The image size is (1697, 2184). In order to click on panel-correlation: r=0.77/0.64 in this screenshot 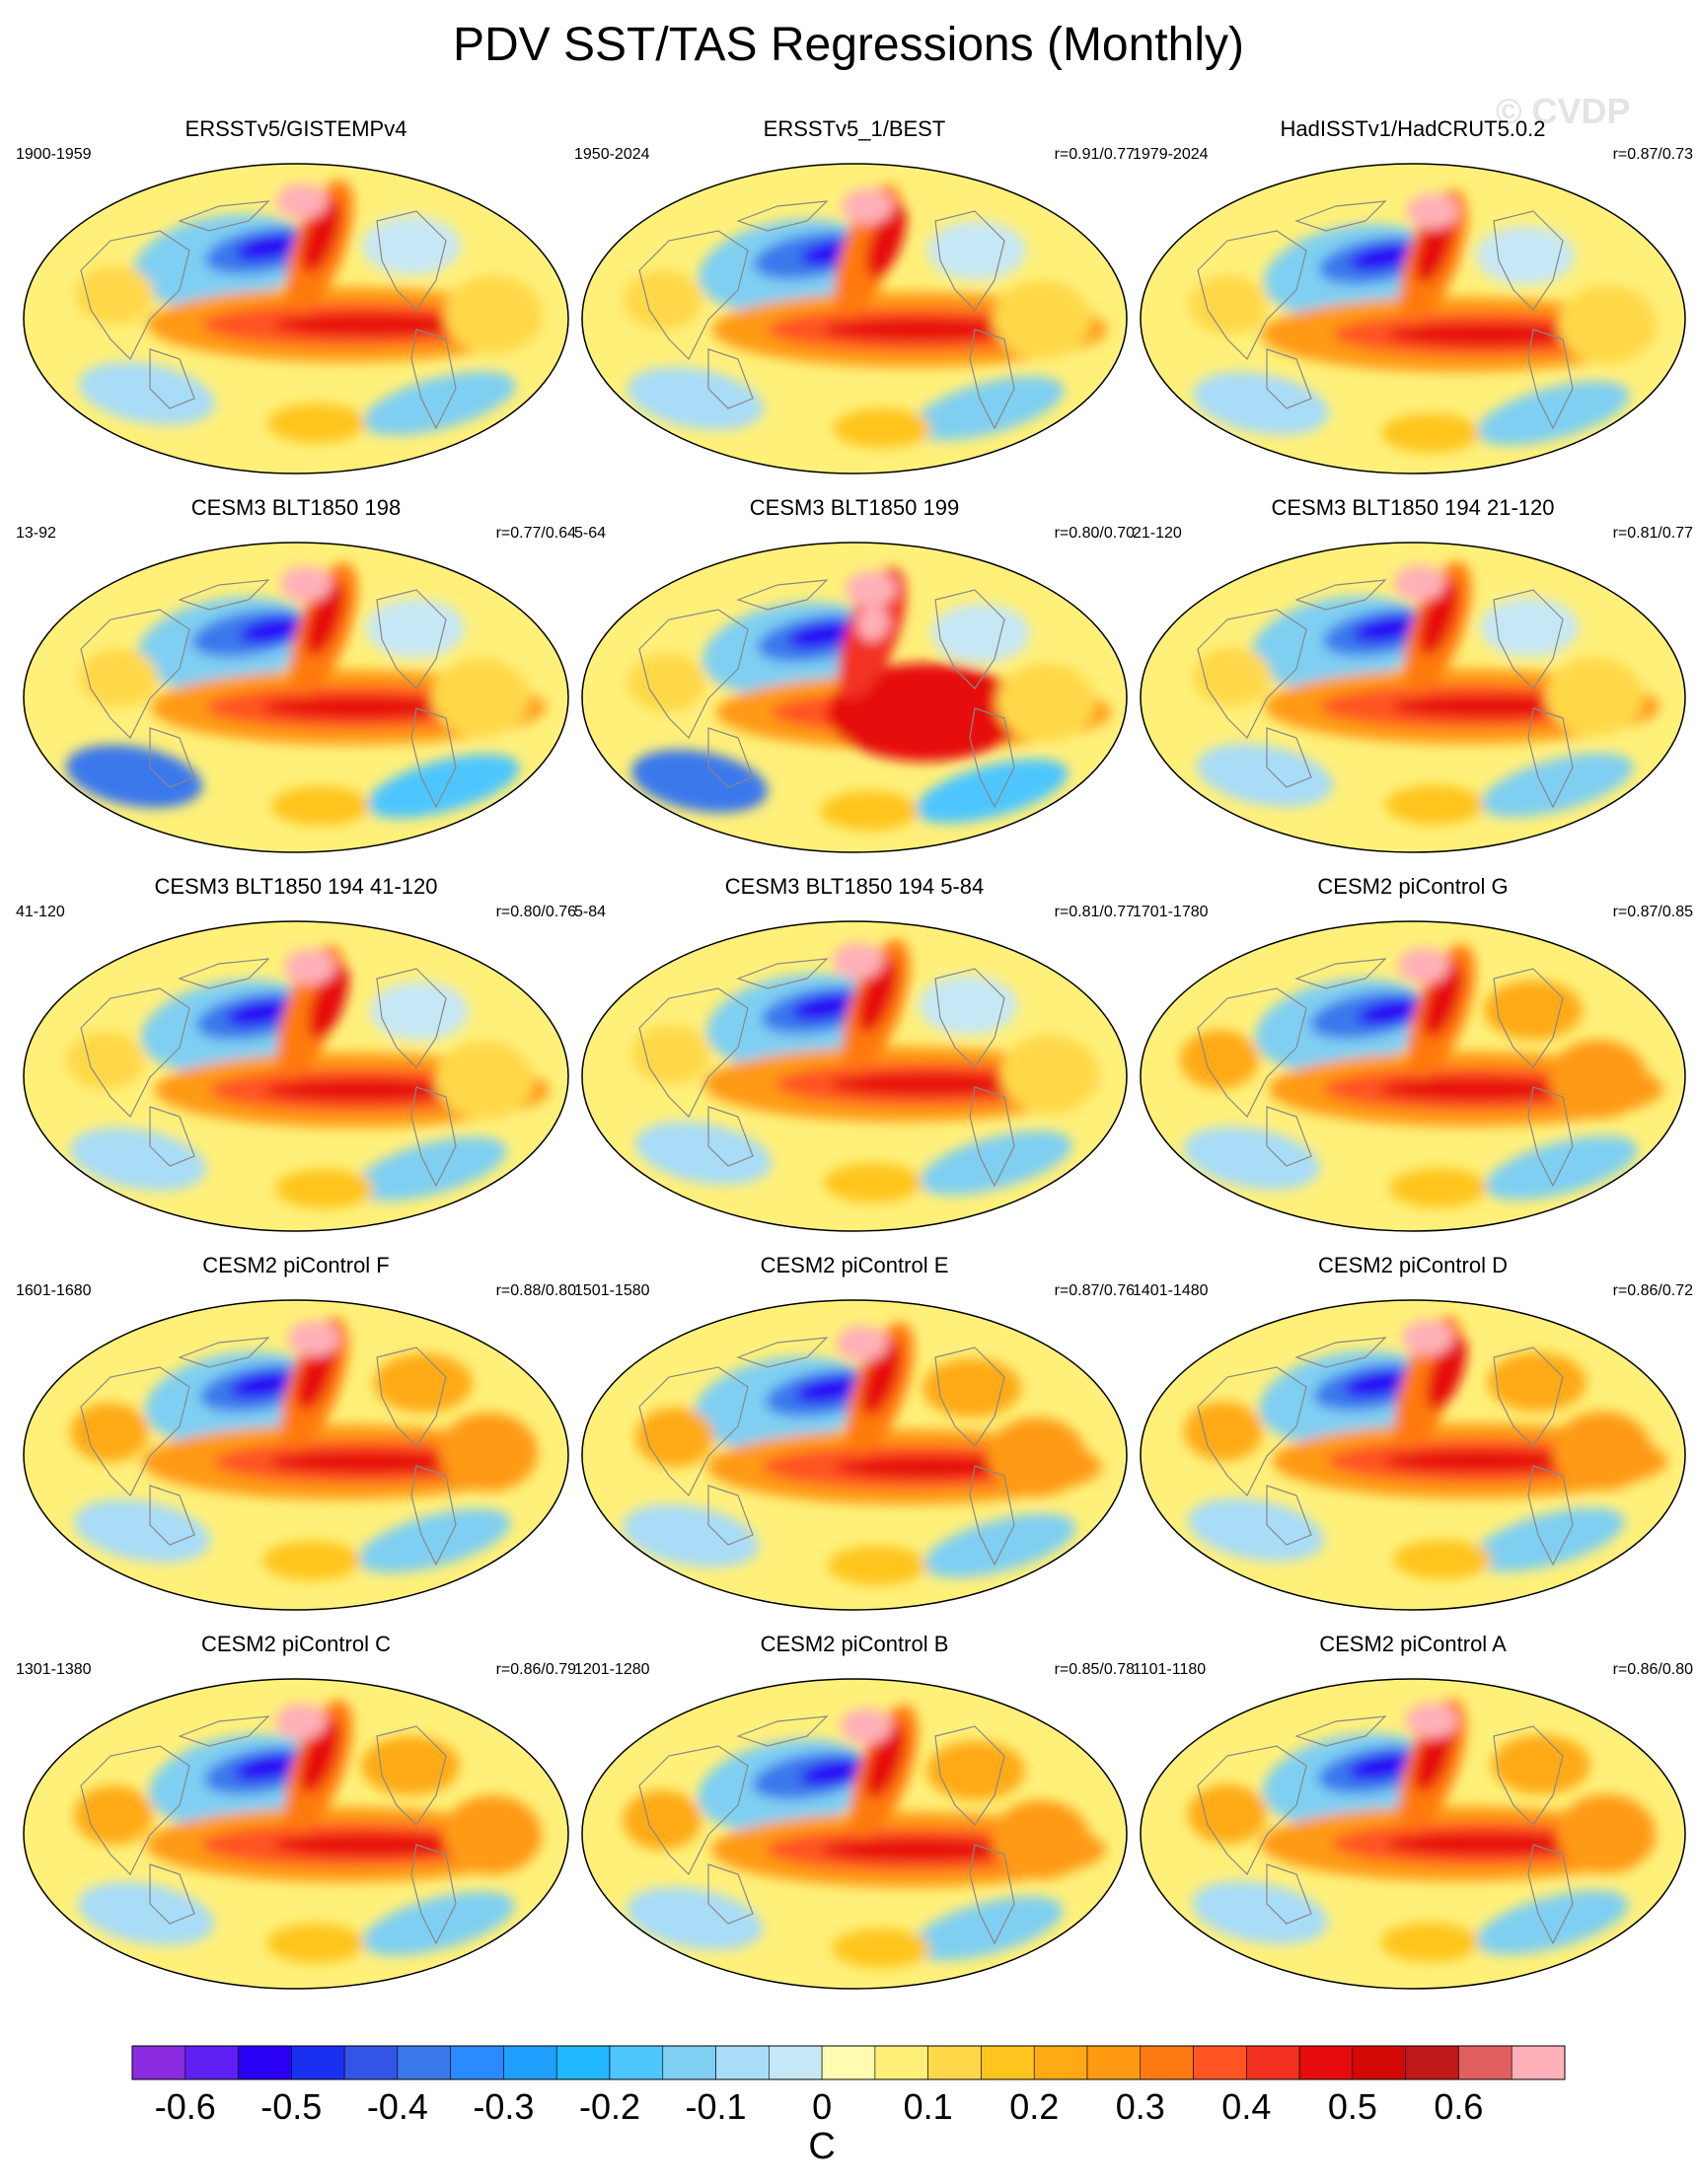, I will do `click(535, 533)`.